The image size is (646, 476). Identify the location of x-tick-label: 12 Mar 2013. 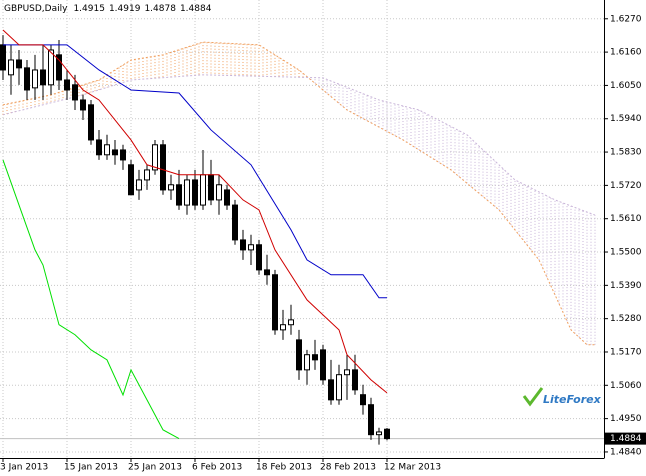
(412, 468).